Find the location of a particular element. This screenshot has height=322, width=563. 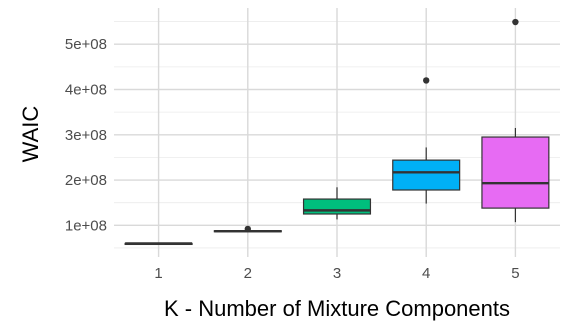

y-axis-title: WAIC is located at coordinates (30, 134).